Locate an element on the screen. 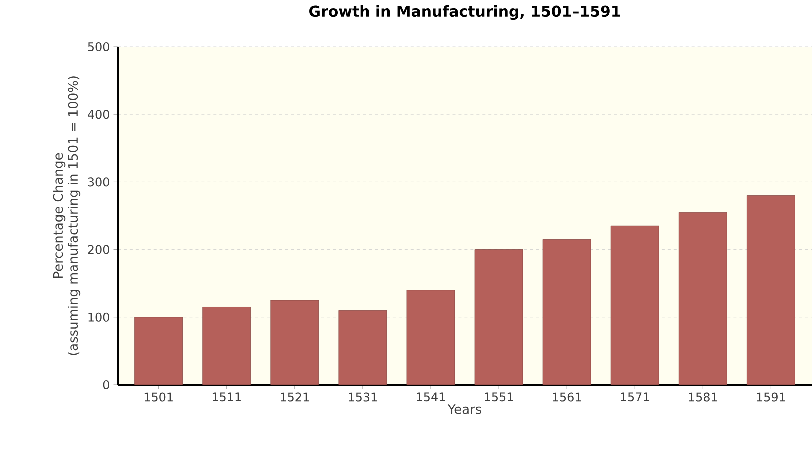 The image size is (812, 452). x-tick-label: 1521 is located at coordinates (295, 397).